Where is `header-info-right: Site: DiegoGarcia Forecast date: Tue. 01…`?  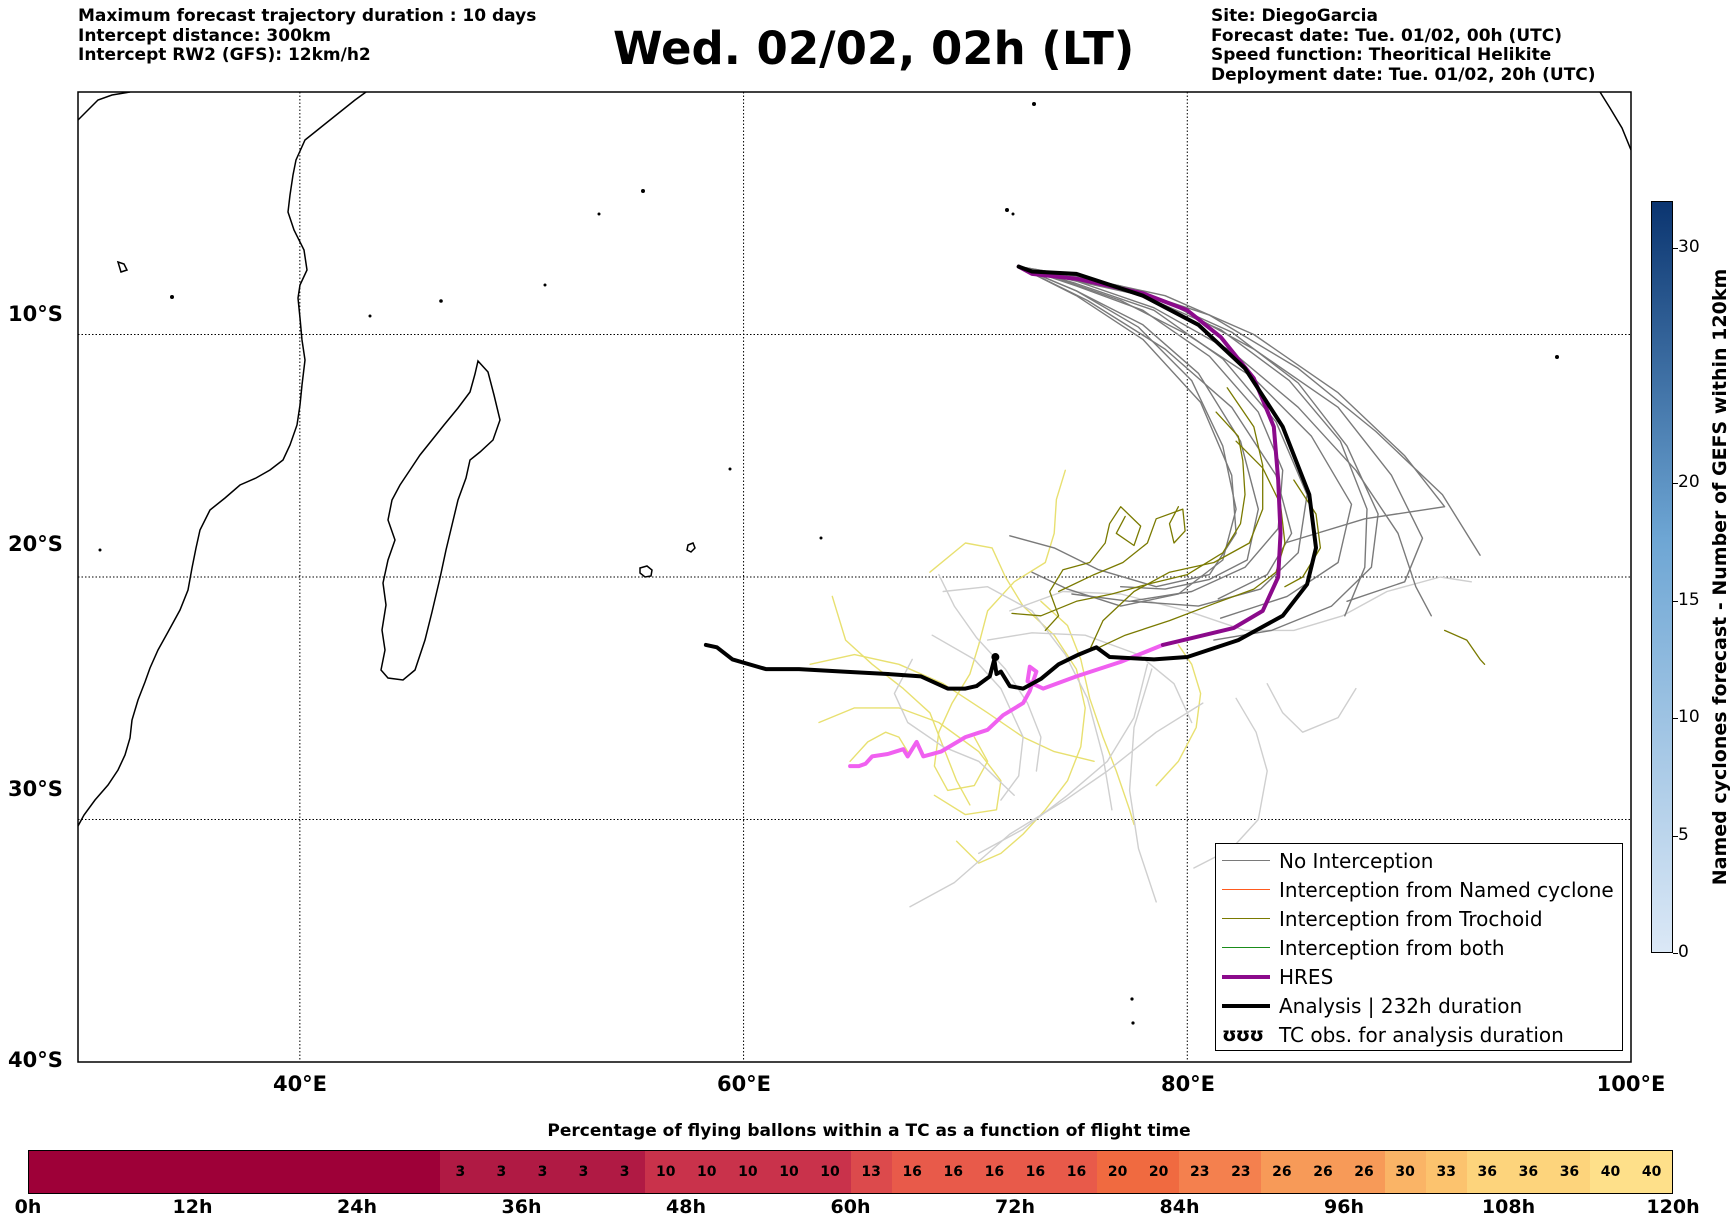
header-info-right: Site: DiegoGarcia Forecast date: Tue. 01… is located at coordinates (1403, 45).